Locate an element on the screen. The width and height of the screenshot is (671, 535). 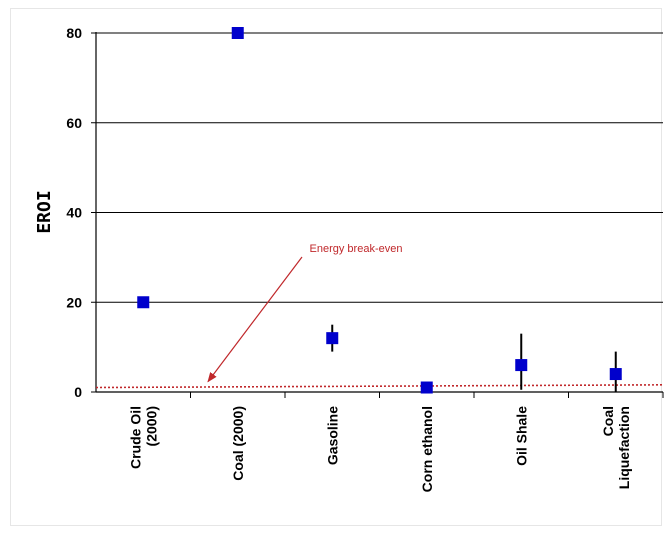
category-label: Gasoline is located at coordinates (332, 435).